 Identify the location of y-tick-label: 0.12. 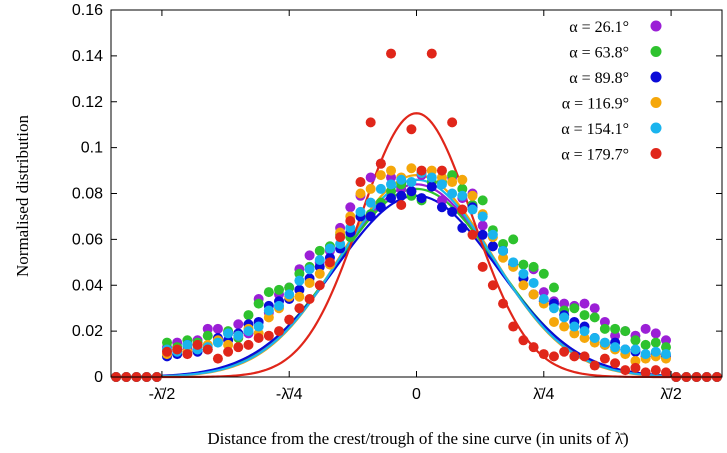
(87, 102).